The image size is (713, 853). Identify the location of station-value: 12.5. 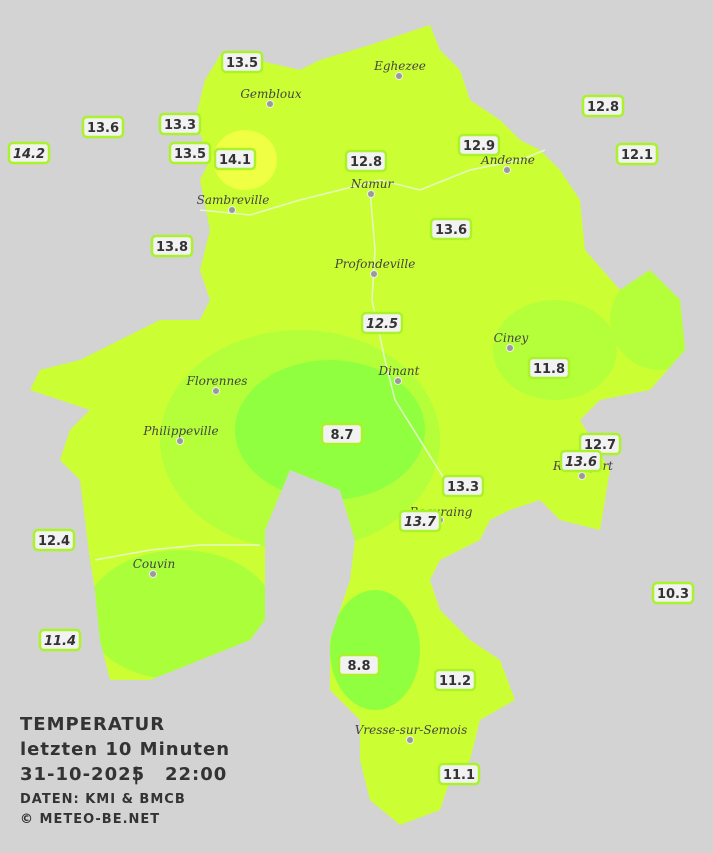
(382, 324).